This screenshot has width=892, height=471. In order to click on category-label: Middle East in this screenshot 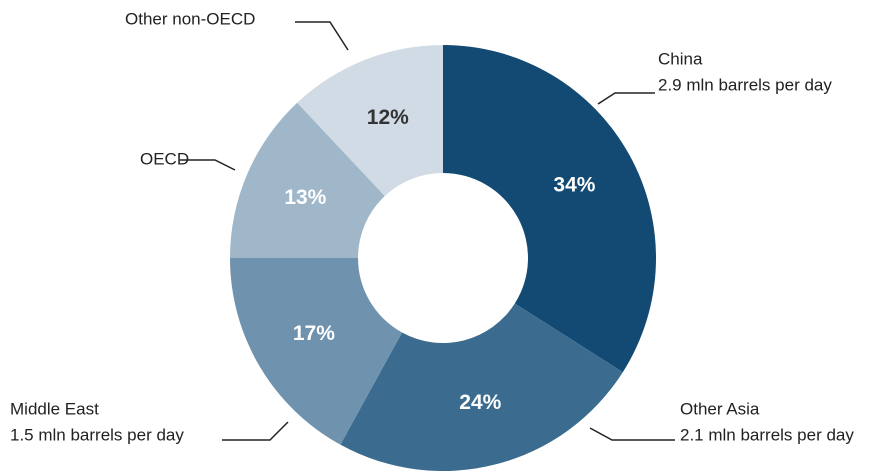, I will do `click(54, 408)`.